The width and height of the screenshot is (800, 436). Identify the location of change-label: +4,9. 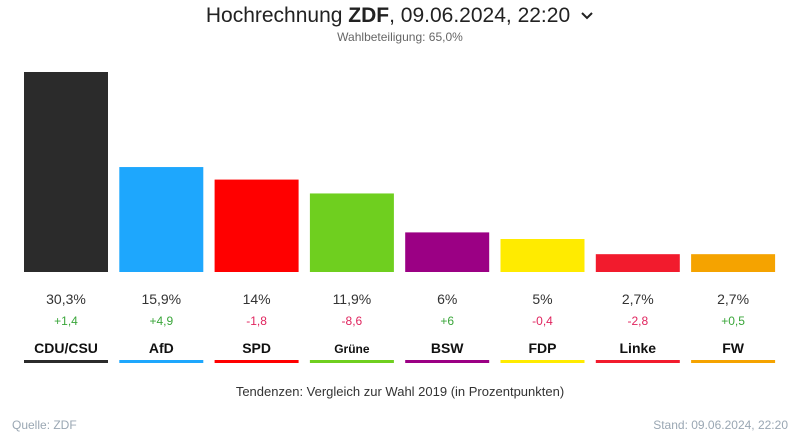
(161, 321).